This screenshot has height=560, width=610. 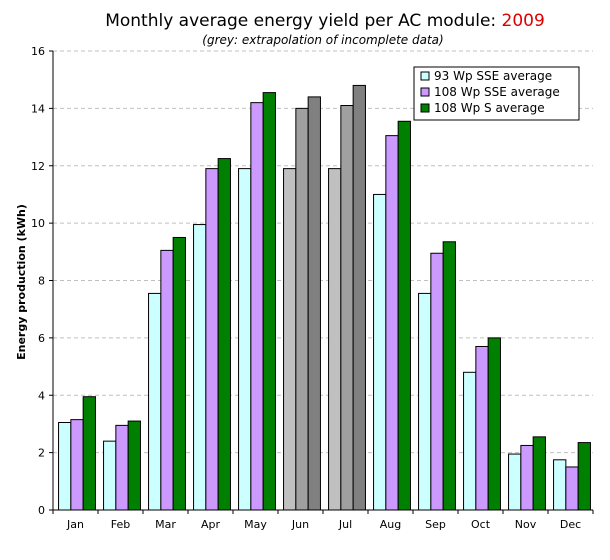 What do you see at coordinates (212, 339) in the screenshot?
I see `bar-apr-108-wp-sse-average` at bounding box center [212, 339].